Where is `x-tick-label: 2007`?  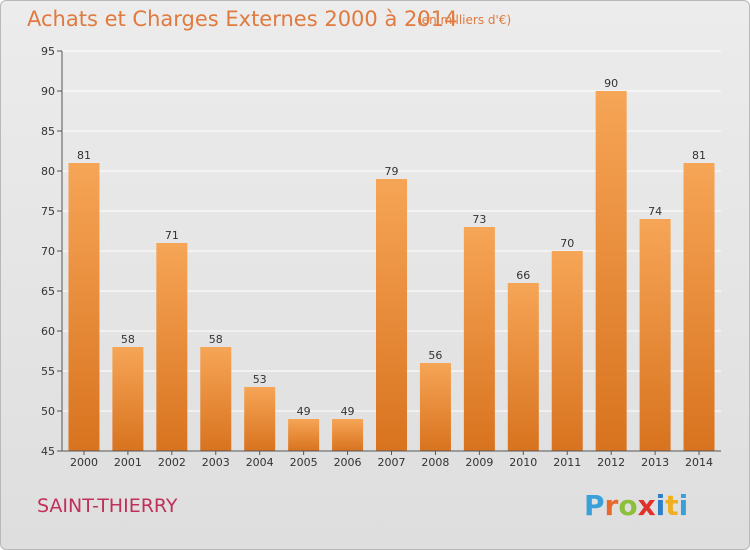
x-tick-label: 2007 is located at coordinates (392, 462).